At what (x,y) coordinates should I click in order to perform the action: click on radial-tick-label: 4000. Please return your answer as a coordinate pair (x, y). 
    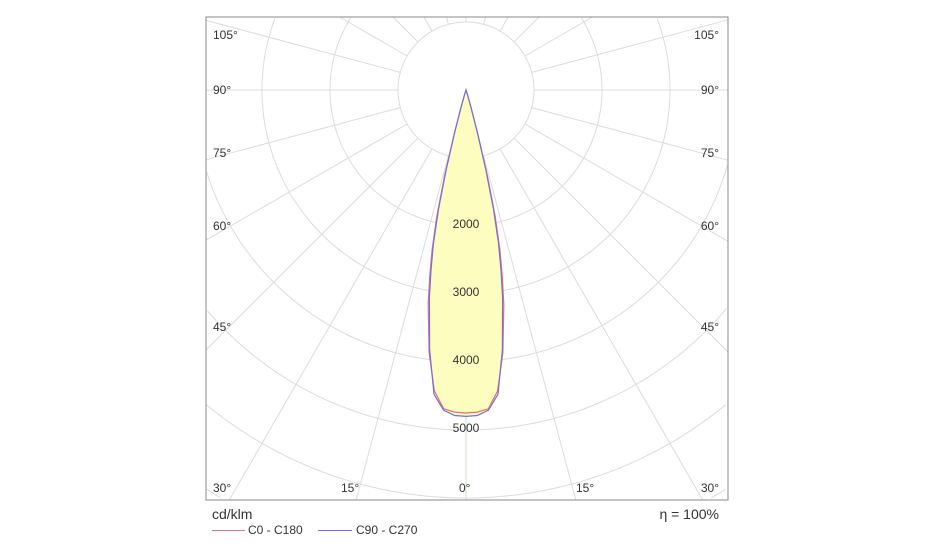
    Looking at the image, I should click on (466, 360).